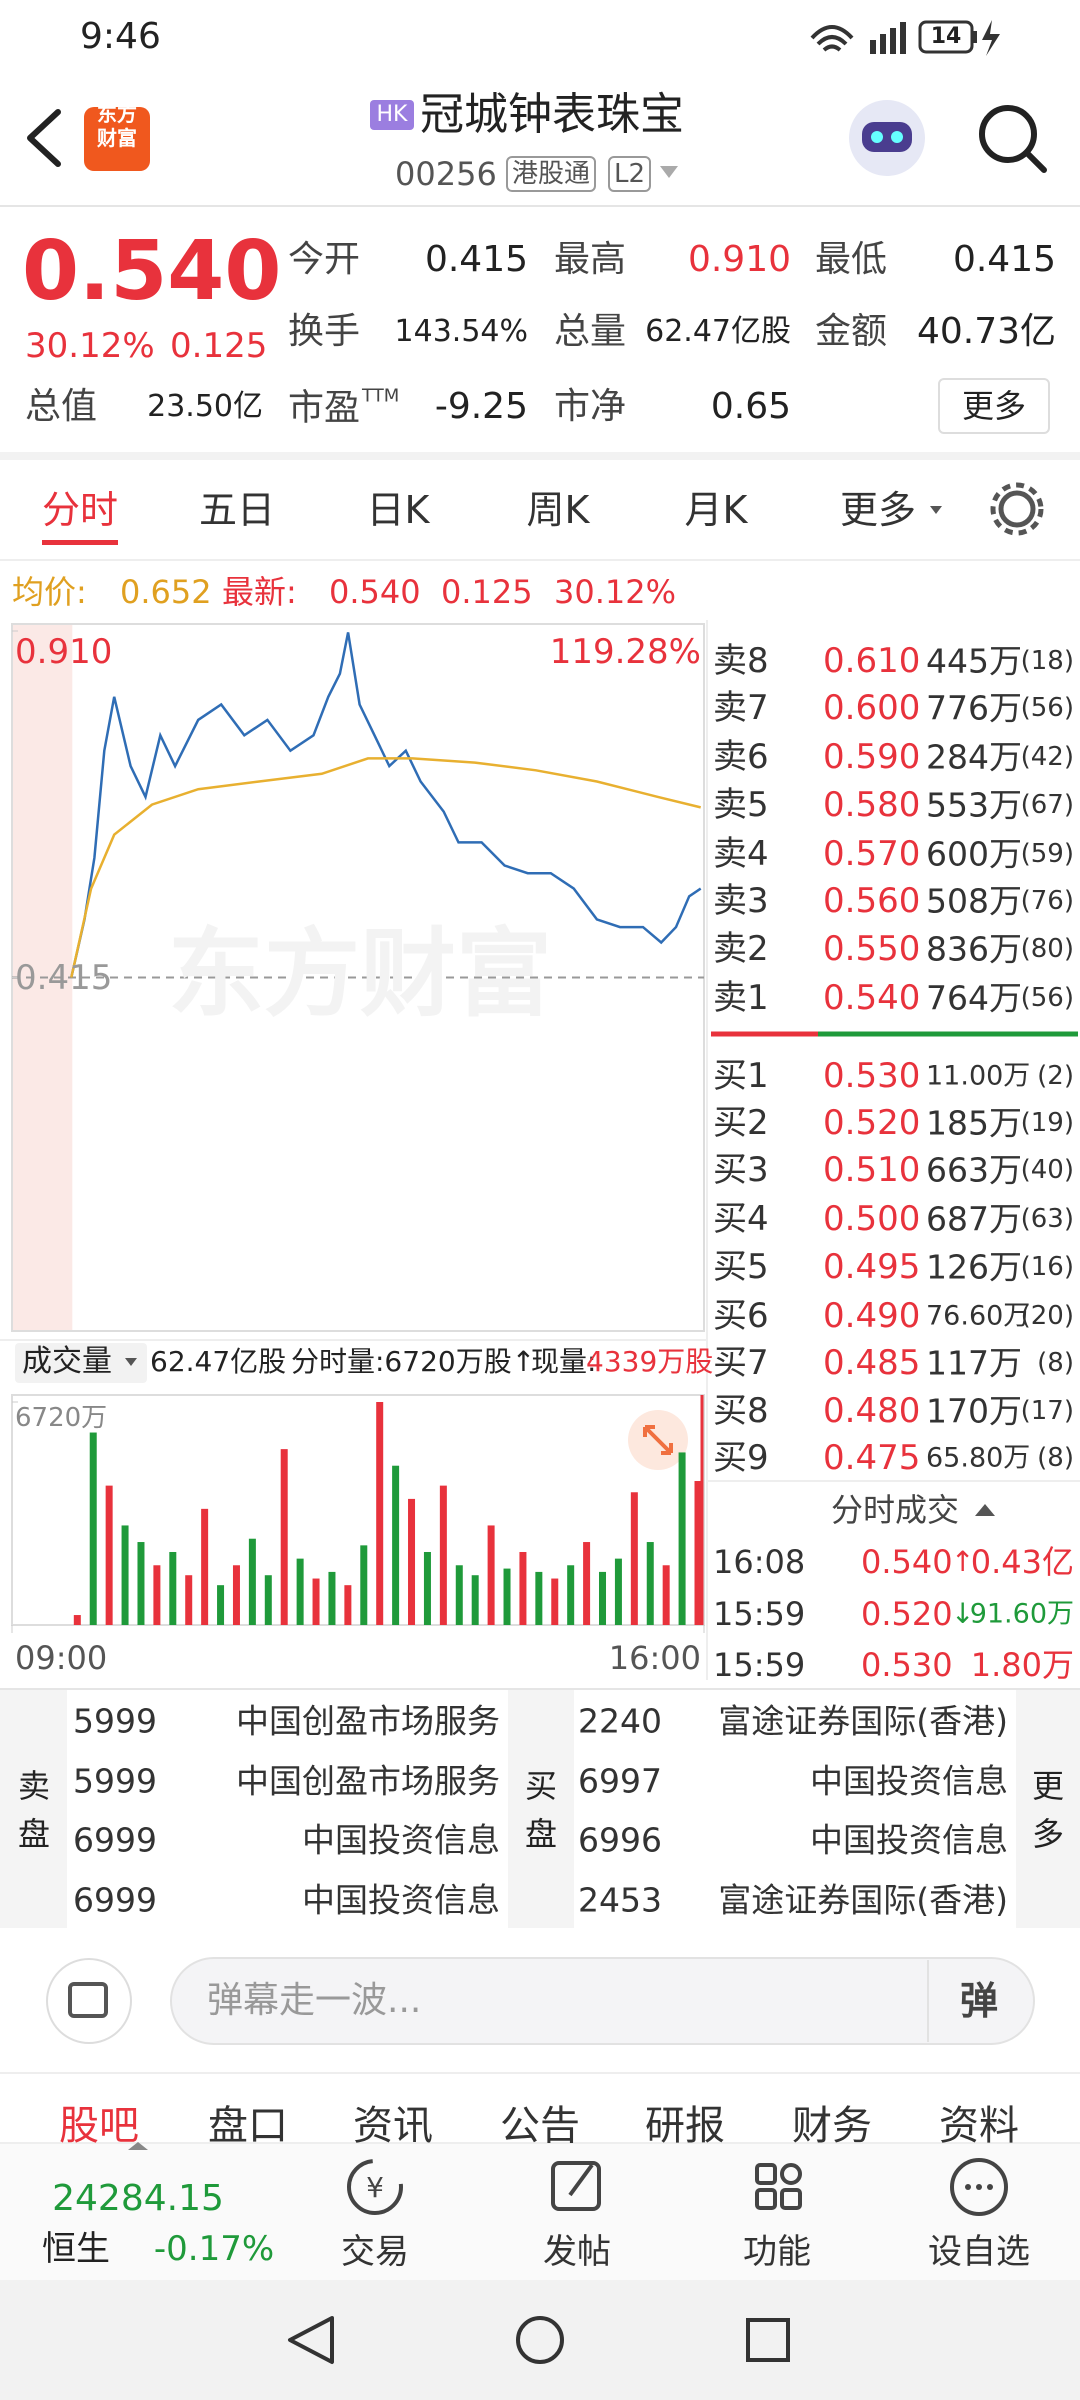  I want to click on sell-side-label: 卖盘, so click(33, 1810).